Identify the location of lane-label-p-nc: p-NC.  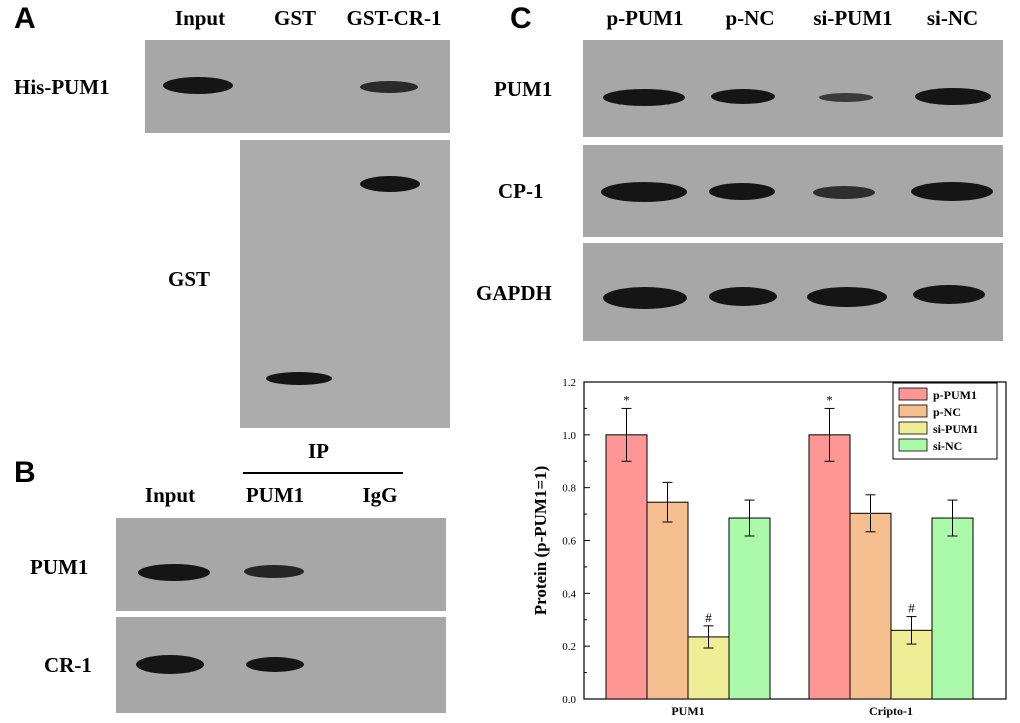
(750, 18).